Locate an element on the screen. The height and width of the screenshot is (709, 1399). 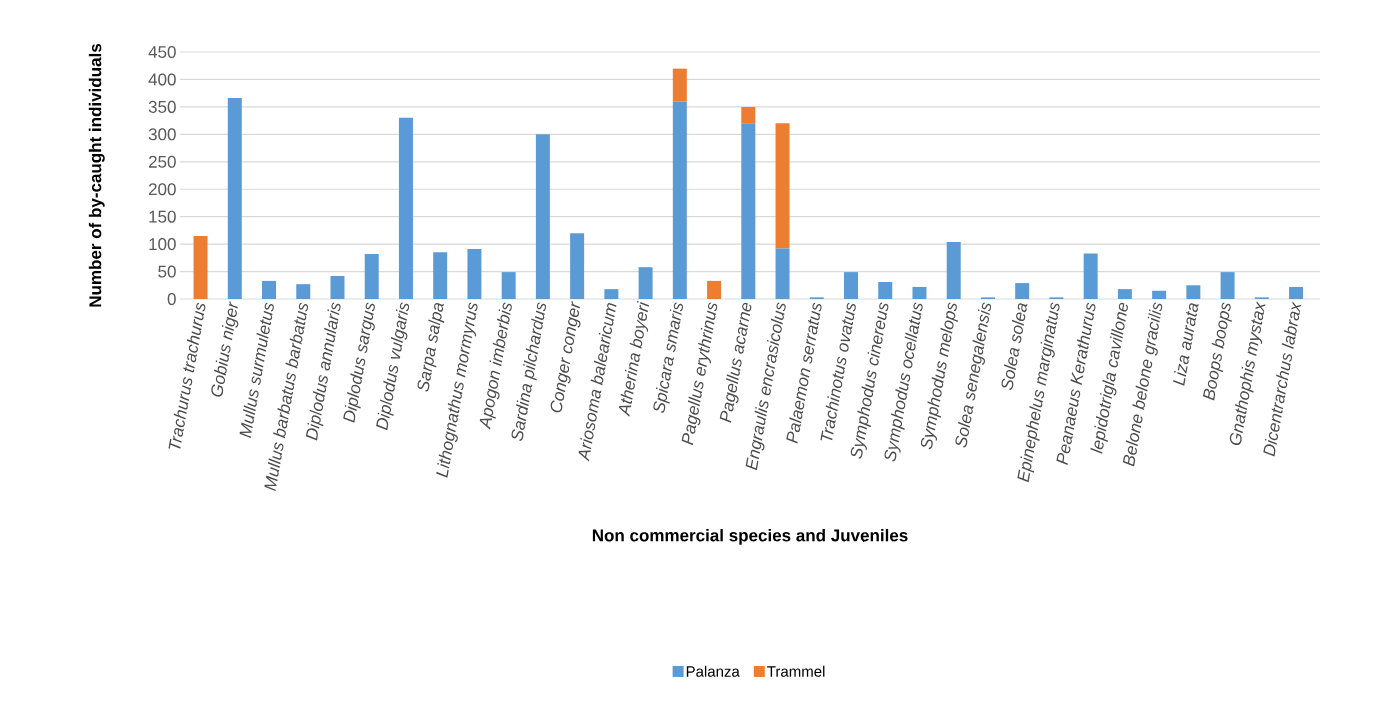
legend-label: Palanza is located at coordinates (713, 671).